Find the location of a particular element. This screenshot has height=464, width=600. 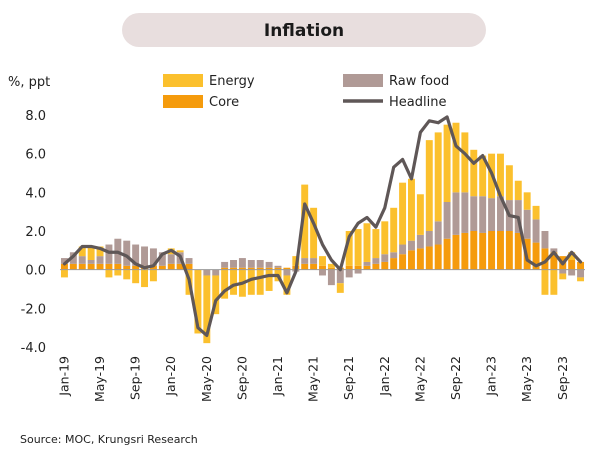

chart-title: Inflation is located at coordinates (304, 31).